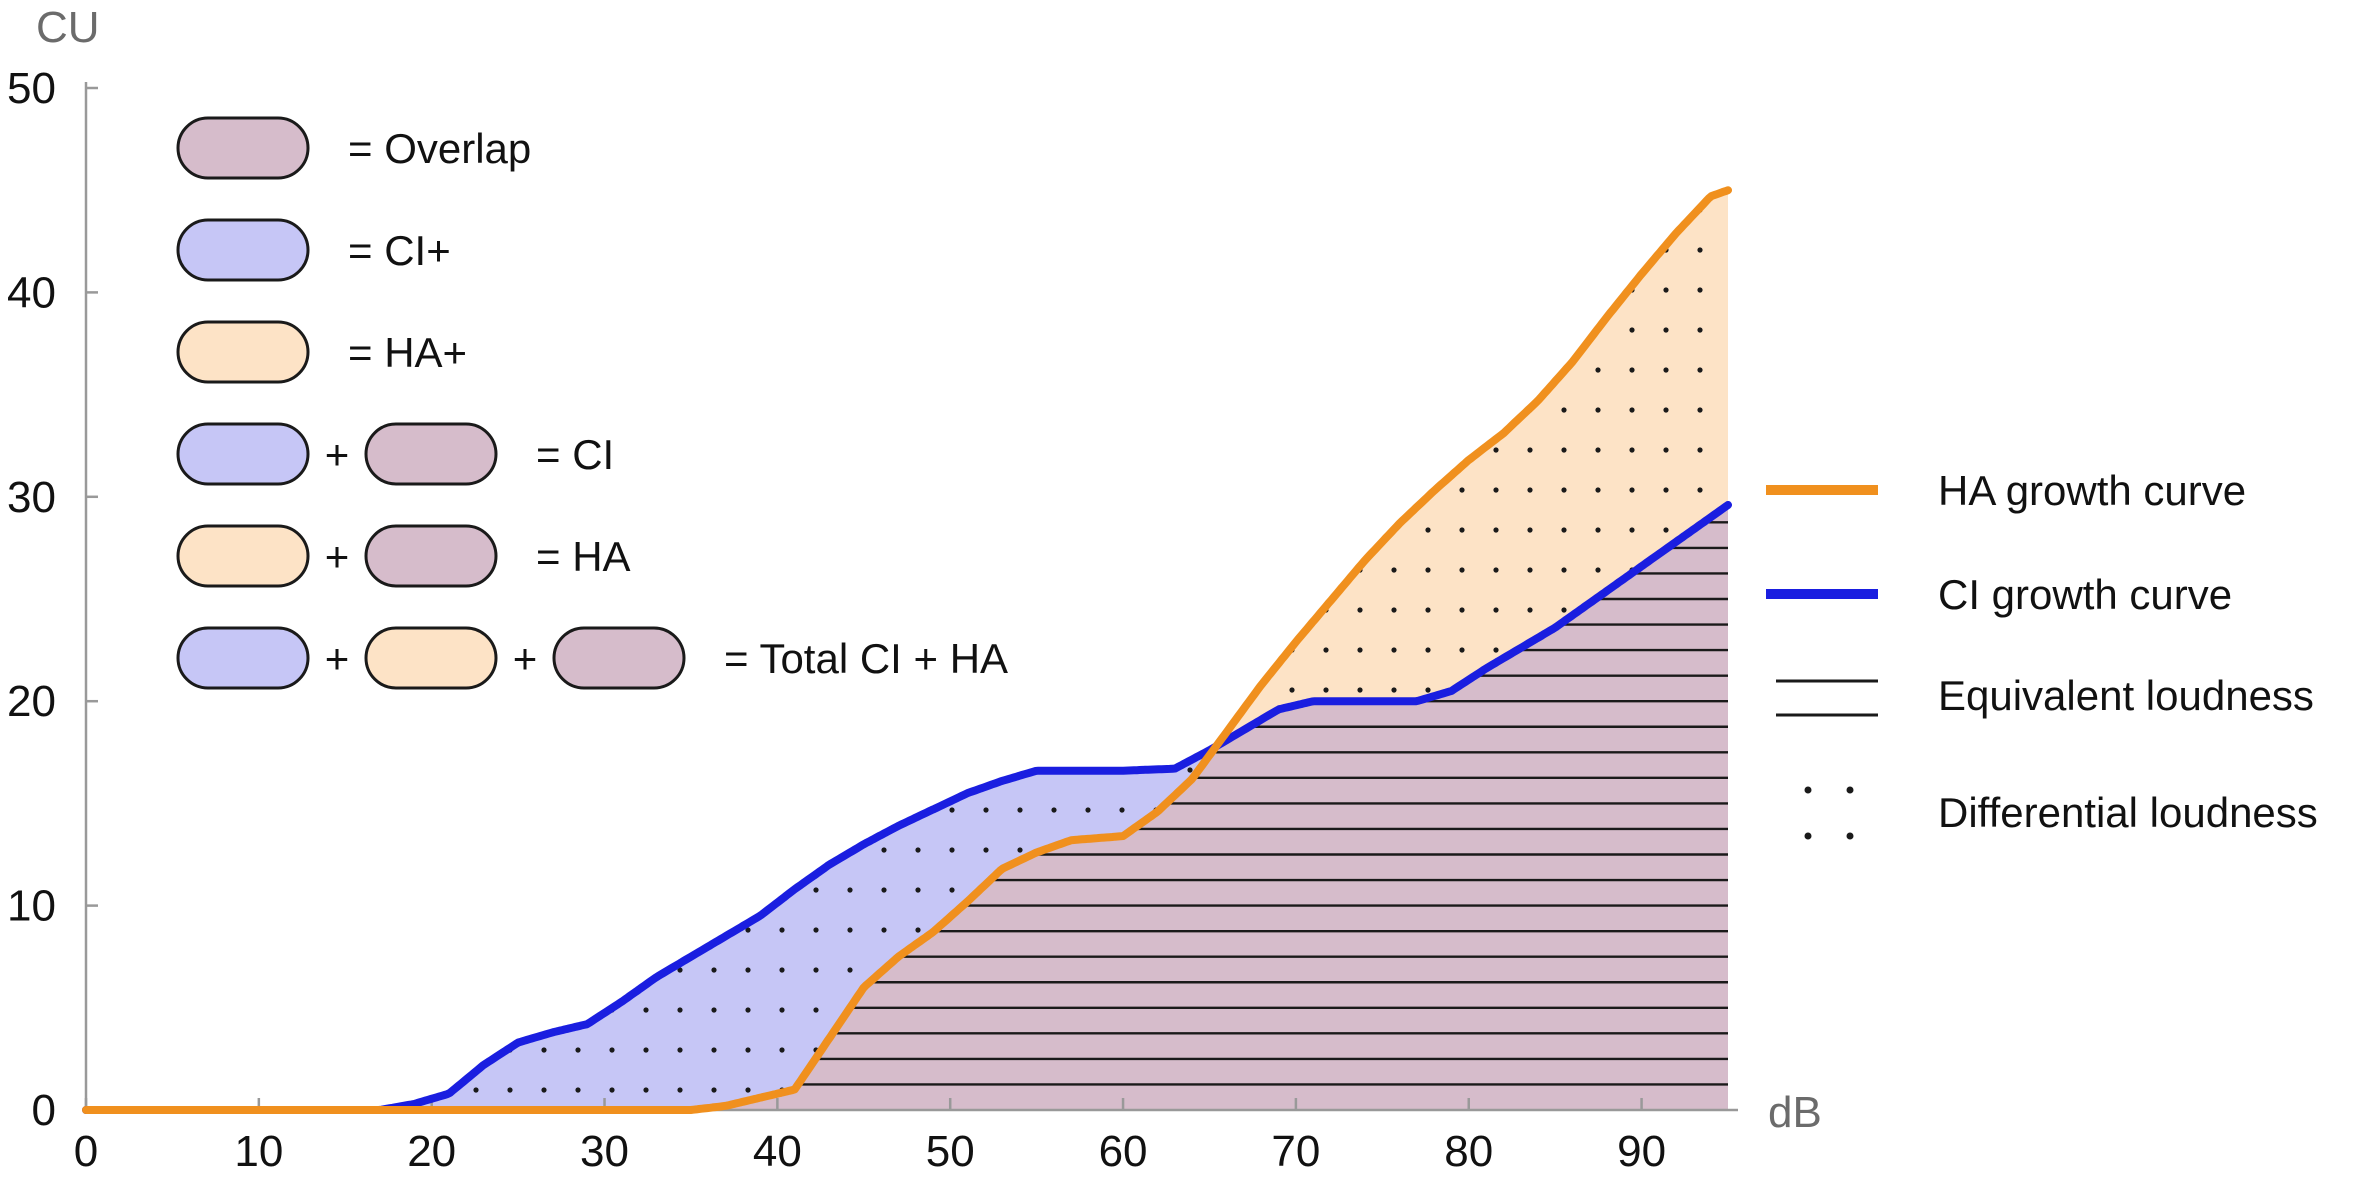  What do you see at coordinates (575, 454) in the screenshot?
I see `legend-label: = CI` at bounding box center [575, 454].